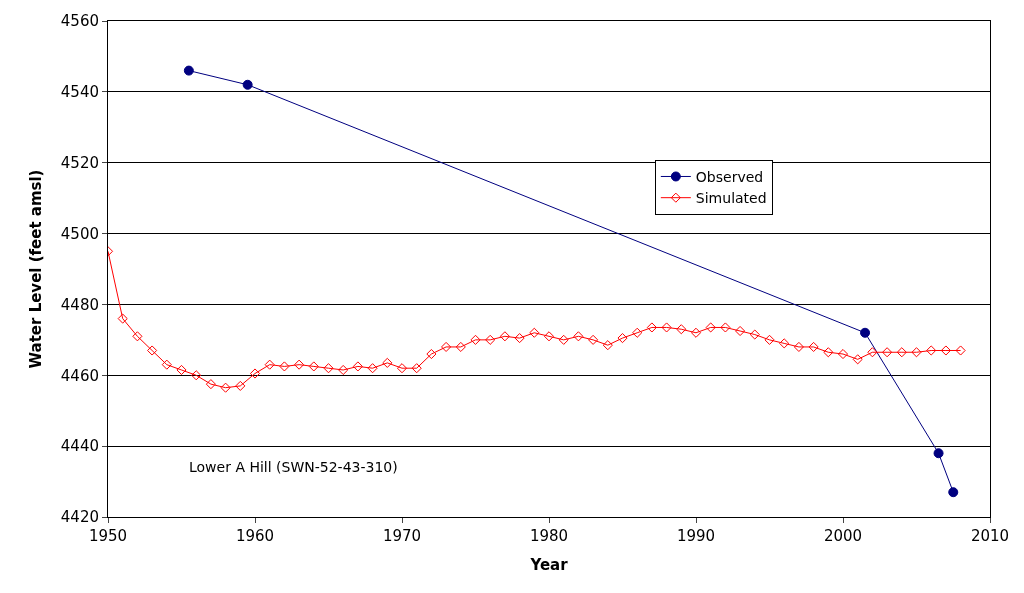 The image size is (1024, 593). Describe the element at coordinates (293, 467) in the screenshot. I see `annotation: Lower A Hill (SWN-52-43-310)` at that location.